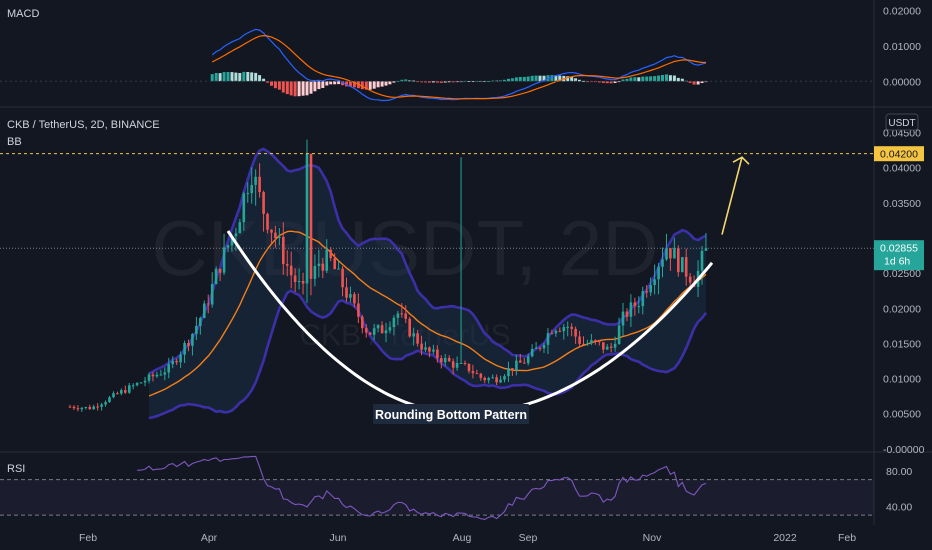 The width and height of the screenshot is (932, 550). What do you see at coordinates (23, 14) in the screenshot?
I see `macd-legend: MACD` at bounding box center [23, 14].